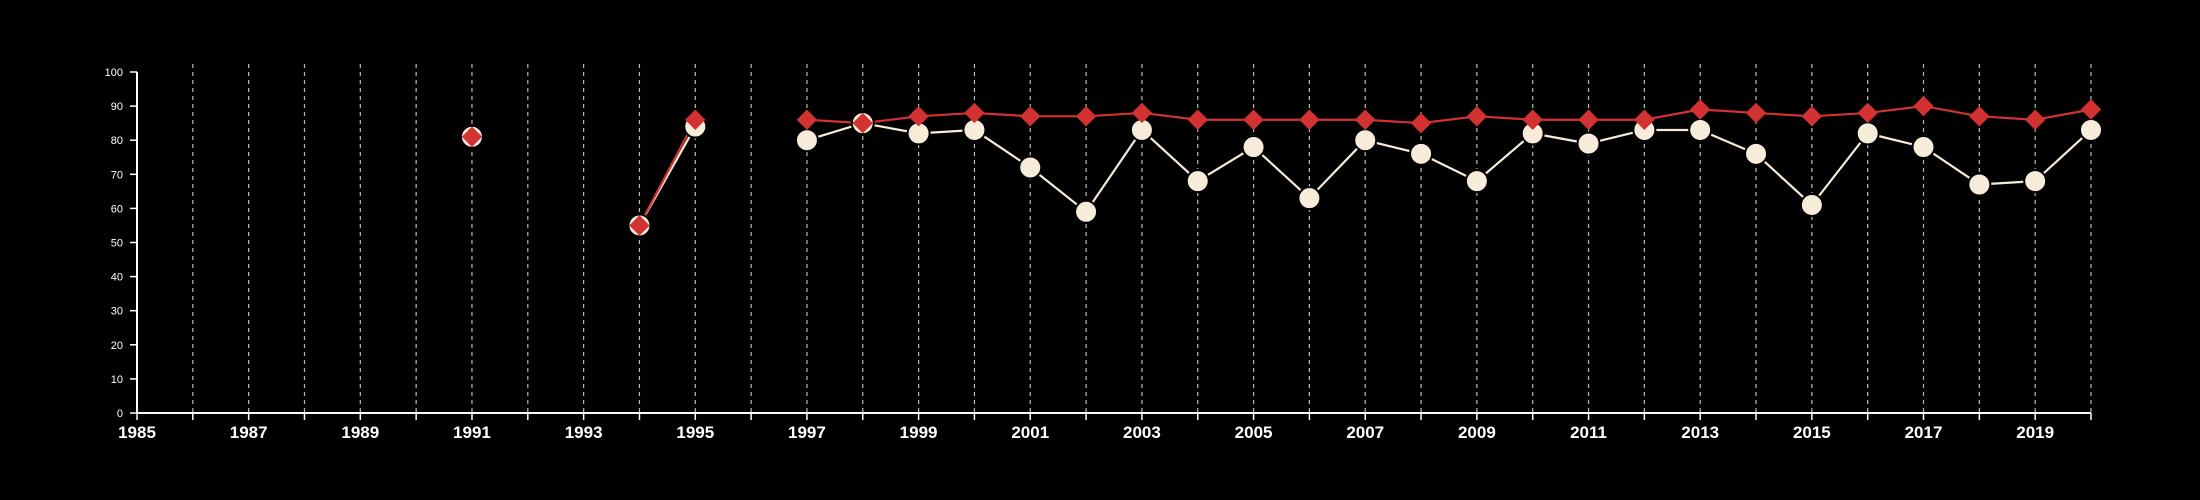 This screenshot has width=2200, height=500. Describe the element at coordinates (249, 432) in the screenshot. I see `x-tick-label: 1987` at that location.